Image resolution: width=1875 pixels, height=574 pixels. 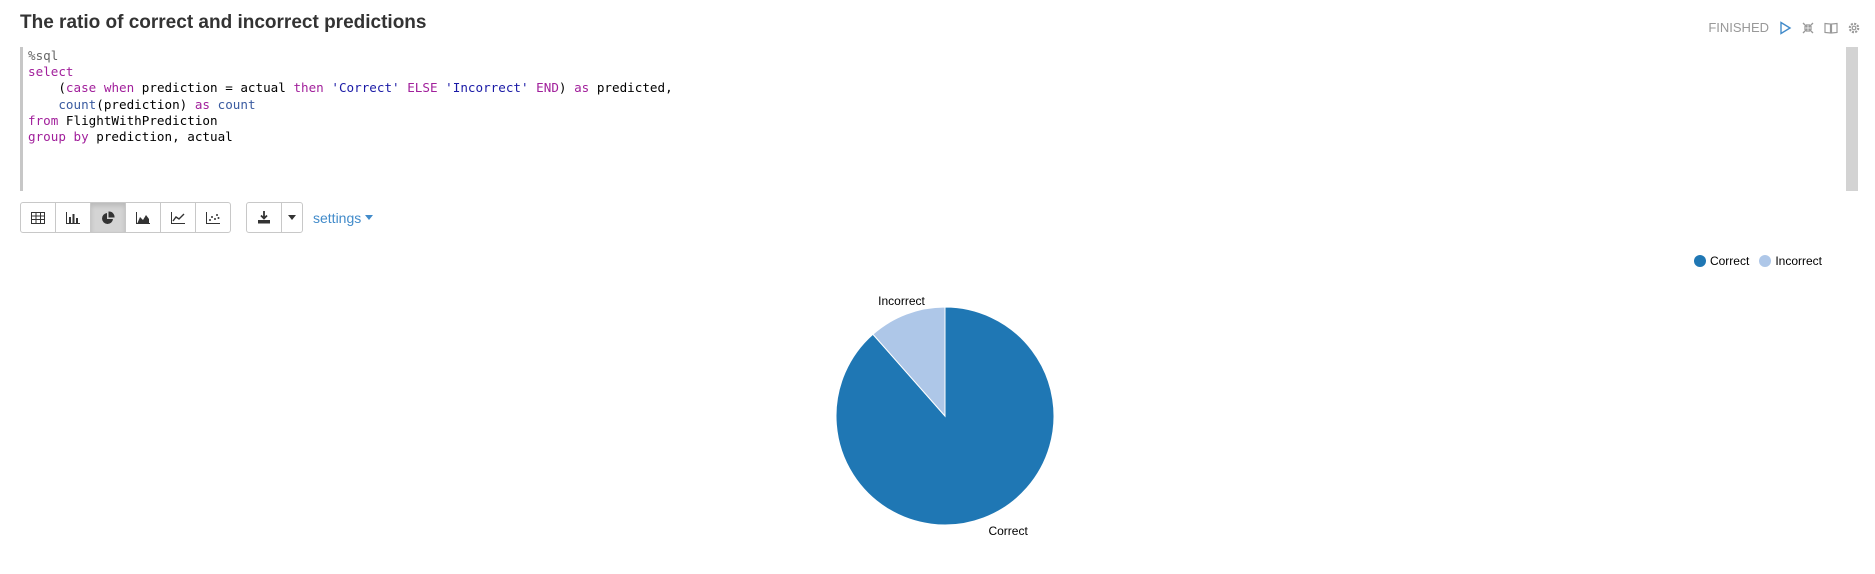 I want to click on caret-down-icon, so click(x=369, y=217).